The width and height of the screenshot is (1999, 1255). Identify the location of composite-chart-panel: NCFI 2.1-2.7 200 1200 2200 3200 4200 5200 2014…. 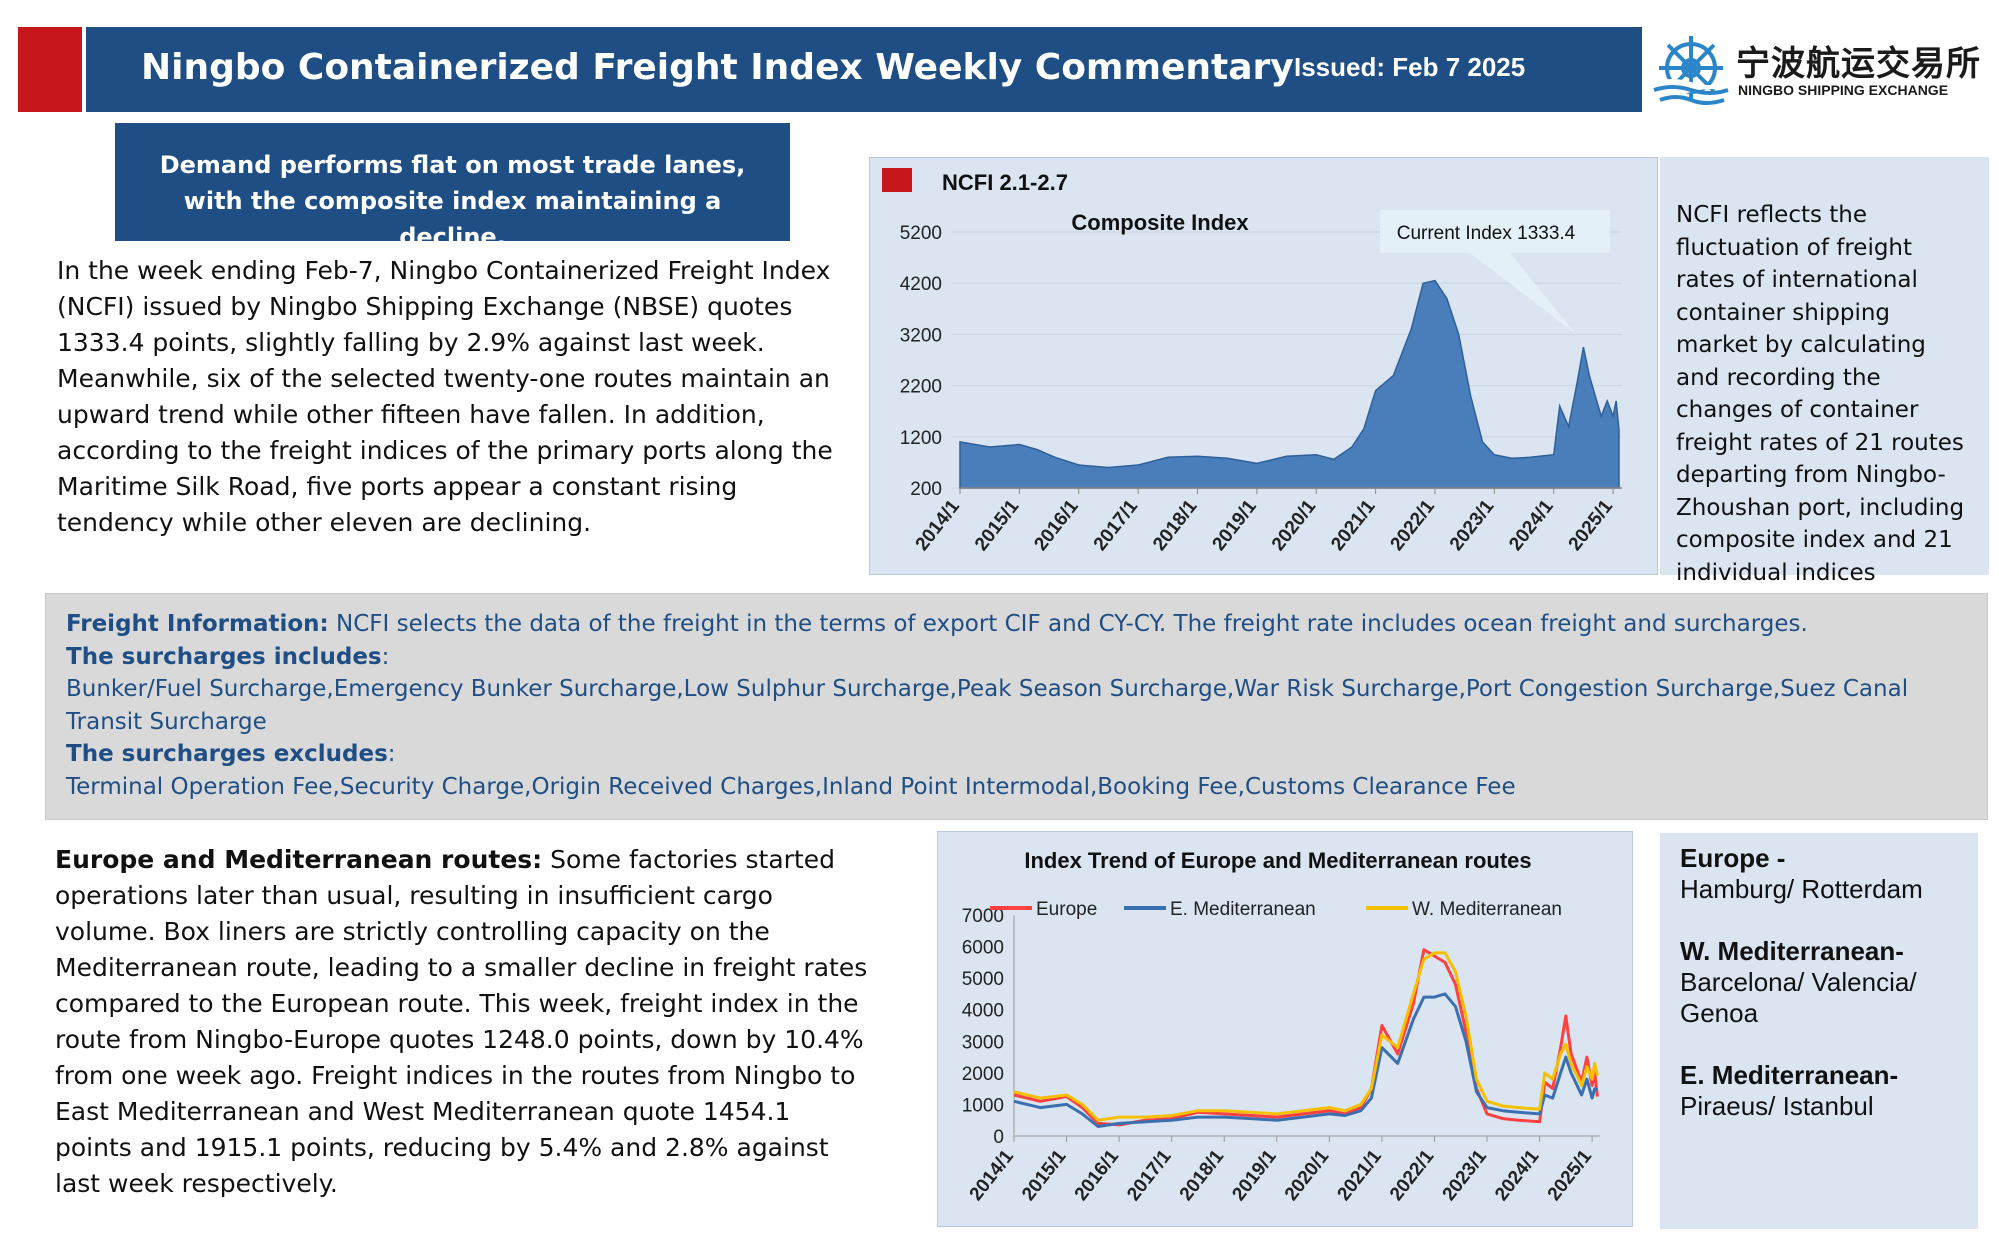
(1263, 366).